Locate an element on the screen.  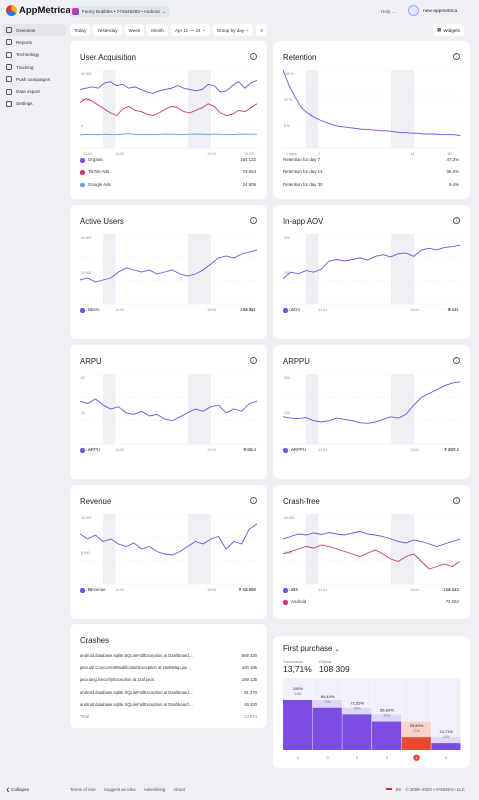
legend-item: iOS 164 122 is located at coordinates (371, 591).